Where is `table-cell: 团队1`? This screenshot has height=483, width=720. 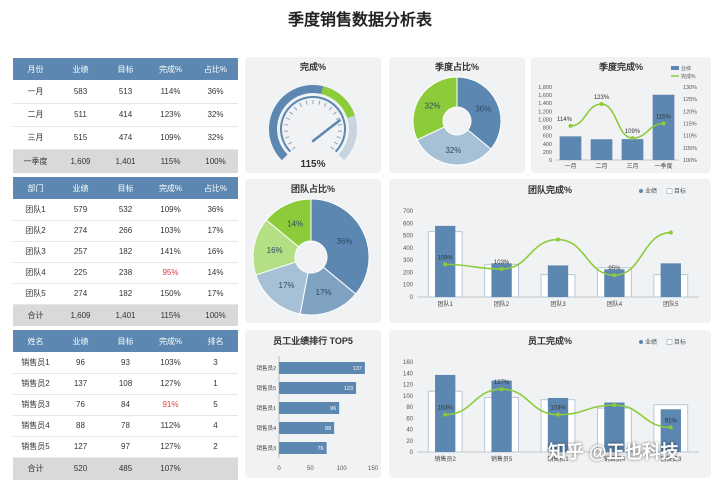 table-cell: 团队1 is located at coordinates (35, 210).